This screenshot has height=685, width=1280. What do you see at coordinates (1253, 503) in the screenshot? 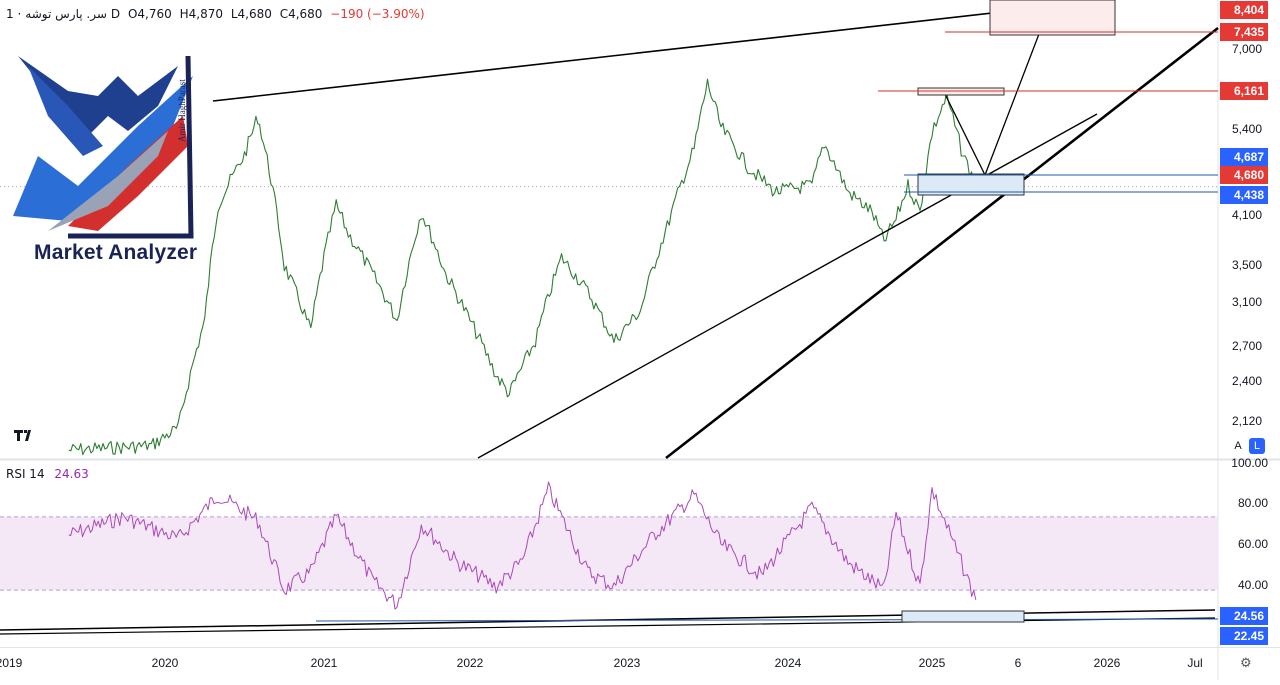
I see `rsi-tick-label: 80.00` at bounding box center [1253, 503].